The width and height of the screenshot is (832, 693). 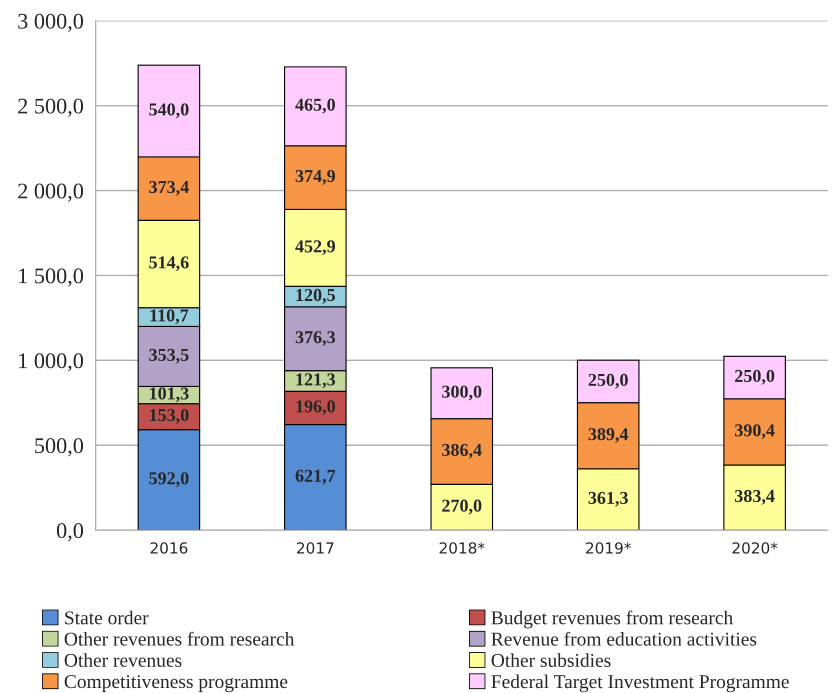 I want to click on data-label: 196,0, so click(x=315, y=408).